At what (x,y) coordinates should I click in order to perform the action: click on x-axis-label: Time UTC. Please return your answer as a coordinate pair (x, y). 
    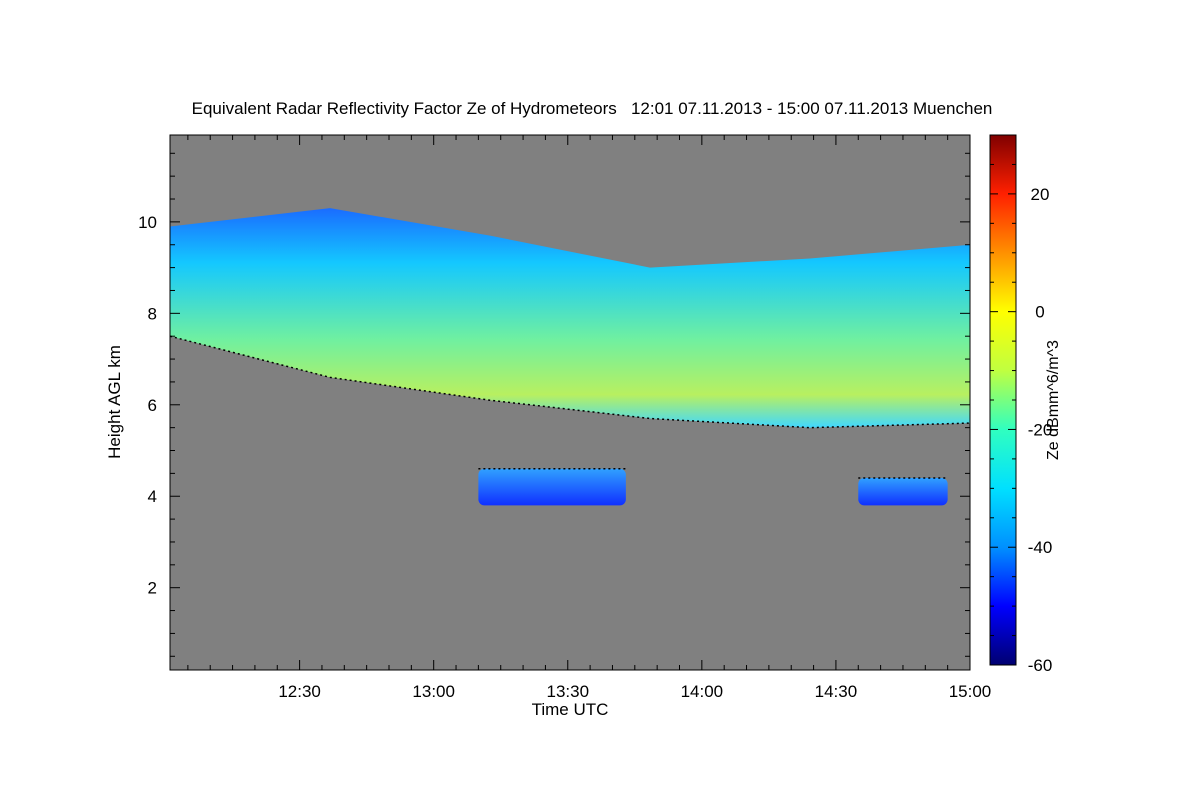
    Looking at the image, I should click on (570, 709).